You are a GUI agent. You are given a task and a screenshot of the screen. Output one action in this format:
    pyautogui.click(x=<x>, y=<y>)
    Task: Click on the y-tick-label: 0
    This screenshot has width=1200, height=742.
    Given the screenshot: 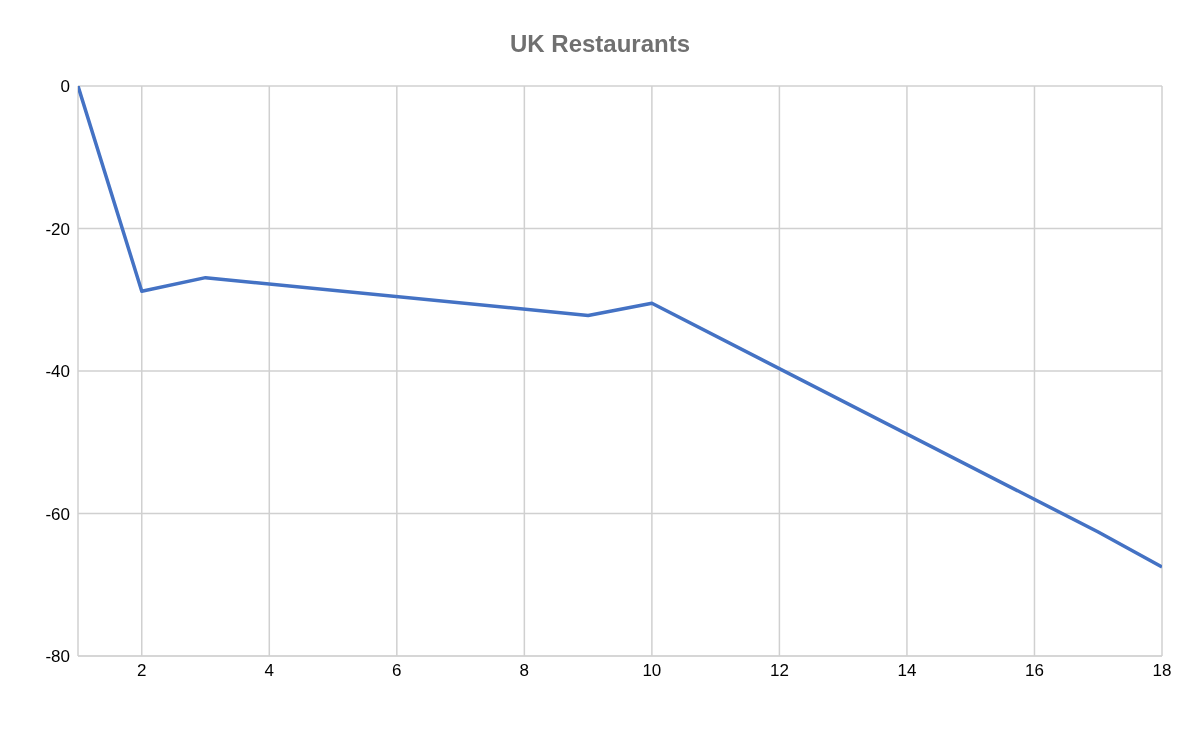 What is the action you would take?
    pyautogui.click(x=65, y=87)
    